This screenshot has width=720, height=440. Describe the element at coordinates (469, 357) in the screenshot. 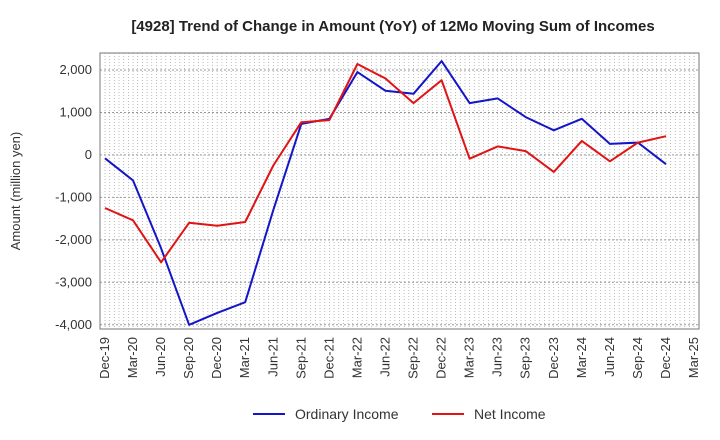

I see `x-tick-label: Mar-23` at that location.